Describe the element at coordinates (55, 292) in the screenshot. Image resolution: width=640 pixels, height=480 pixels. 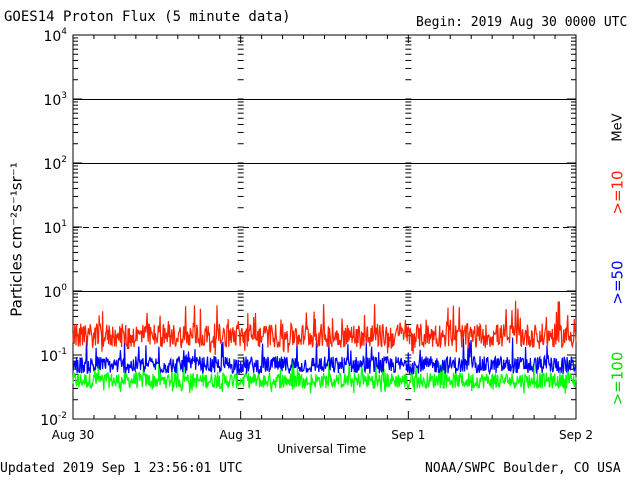
I see `y-tick-label: 10⁰` at that location.